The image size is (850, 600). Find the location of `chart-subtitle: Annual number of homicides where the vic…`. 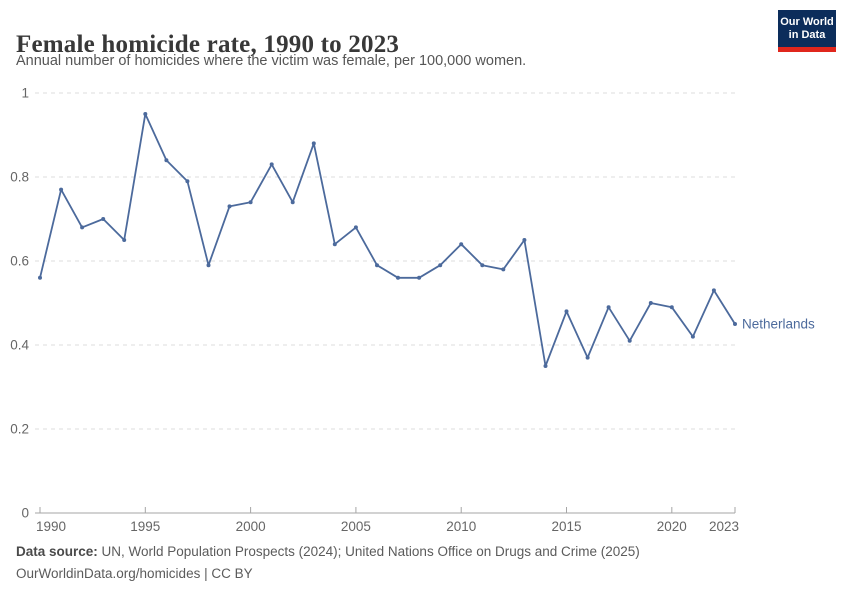

chart-subtitle: Annual number of homicides where the vic… is located at coordinates (271, 61).